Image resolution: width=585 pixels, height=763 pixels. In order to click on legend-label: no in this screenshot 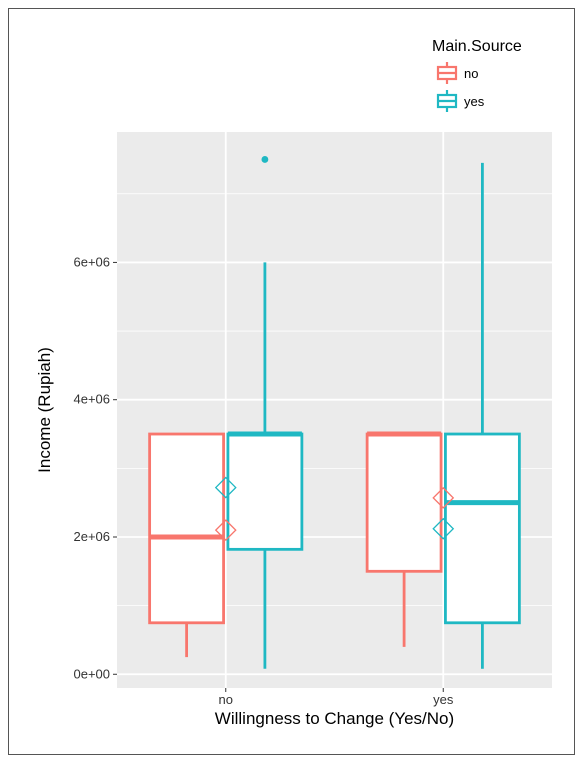, I will do `click(471, 73)`.